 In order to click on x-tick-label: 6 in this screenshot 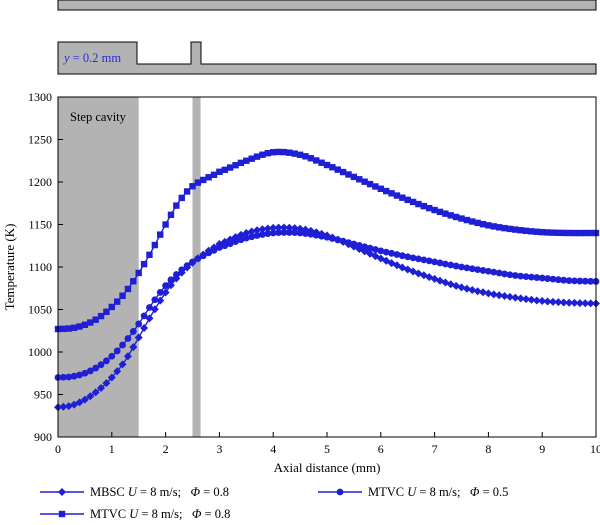, I will do `click(381, 449)`.